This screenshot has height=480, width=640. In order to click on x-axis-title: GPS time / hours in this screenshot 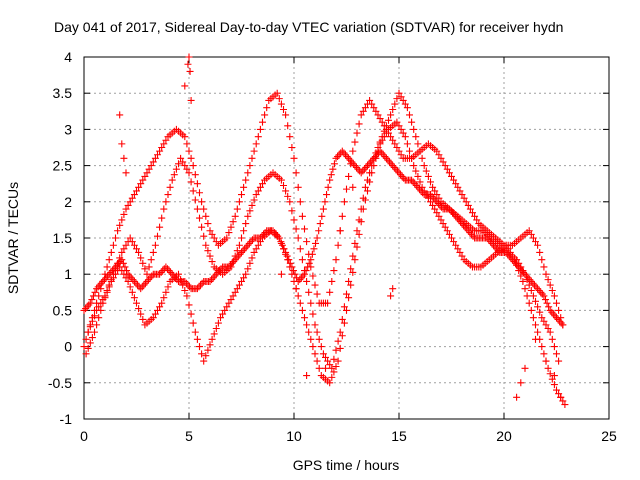, I will do `click(346, 465)`.